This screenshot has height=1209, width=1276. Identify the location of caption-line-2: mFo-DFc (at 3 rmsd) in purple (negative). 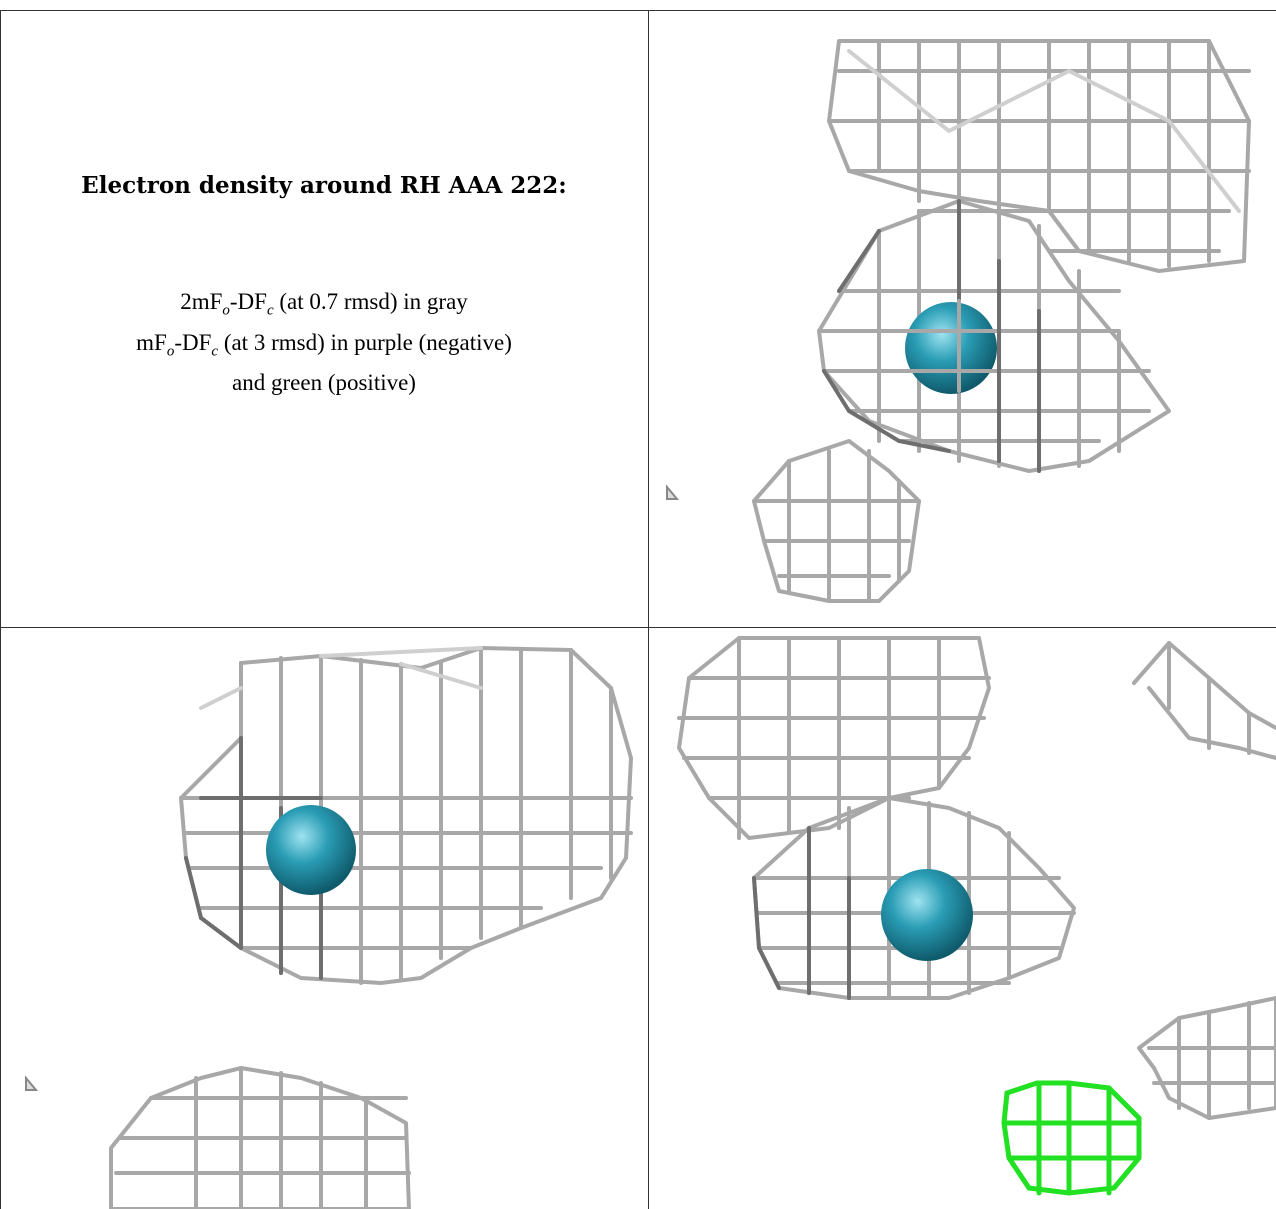
(324, 344).